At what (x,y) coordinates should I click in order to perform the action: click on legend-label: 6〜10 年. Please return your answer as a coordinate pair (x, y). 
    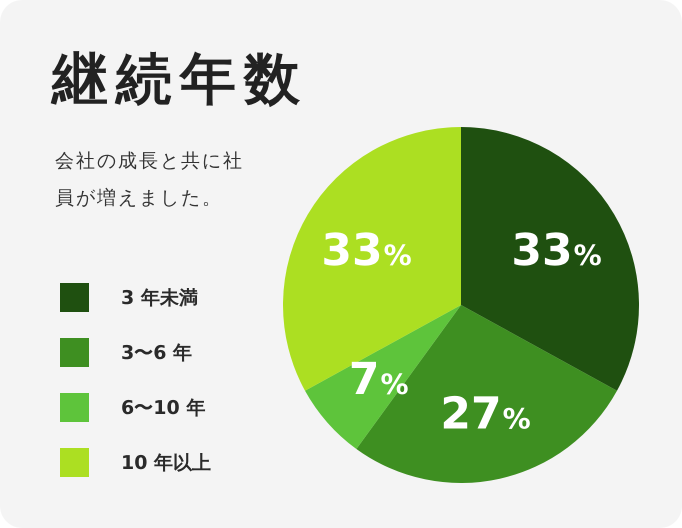
    Looking at the image, I should click on (163, 408).